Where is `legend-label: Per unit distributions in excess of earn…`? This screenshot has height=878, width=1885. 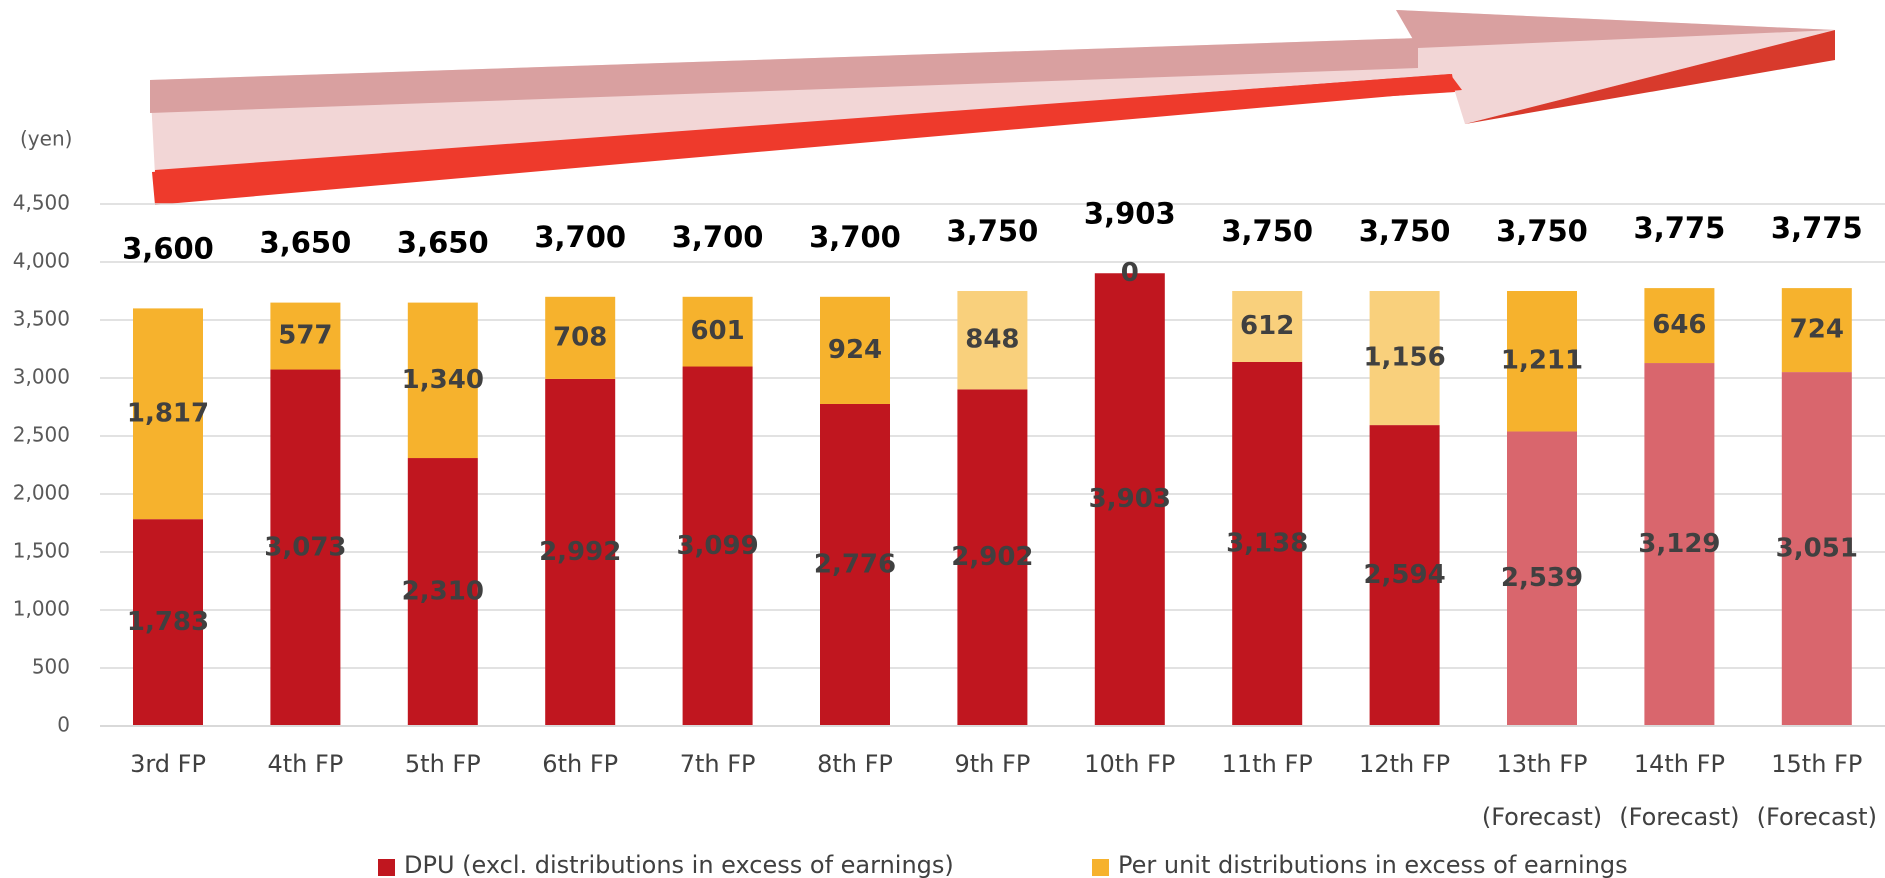 legend-label: Per unit distributions in excess of earn… is located at coordinates (1373, 864).